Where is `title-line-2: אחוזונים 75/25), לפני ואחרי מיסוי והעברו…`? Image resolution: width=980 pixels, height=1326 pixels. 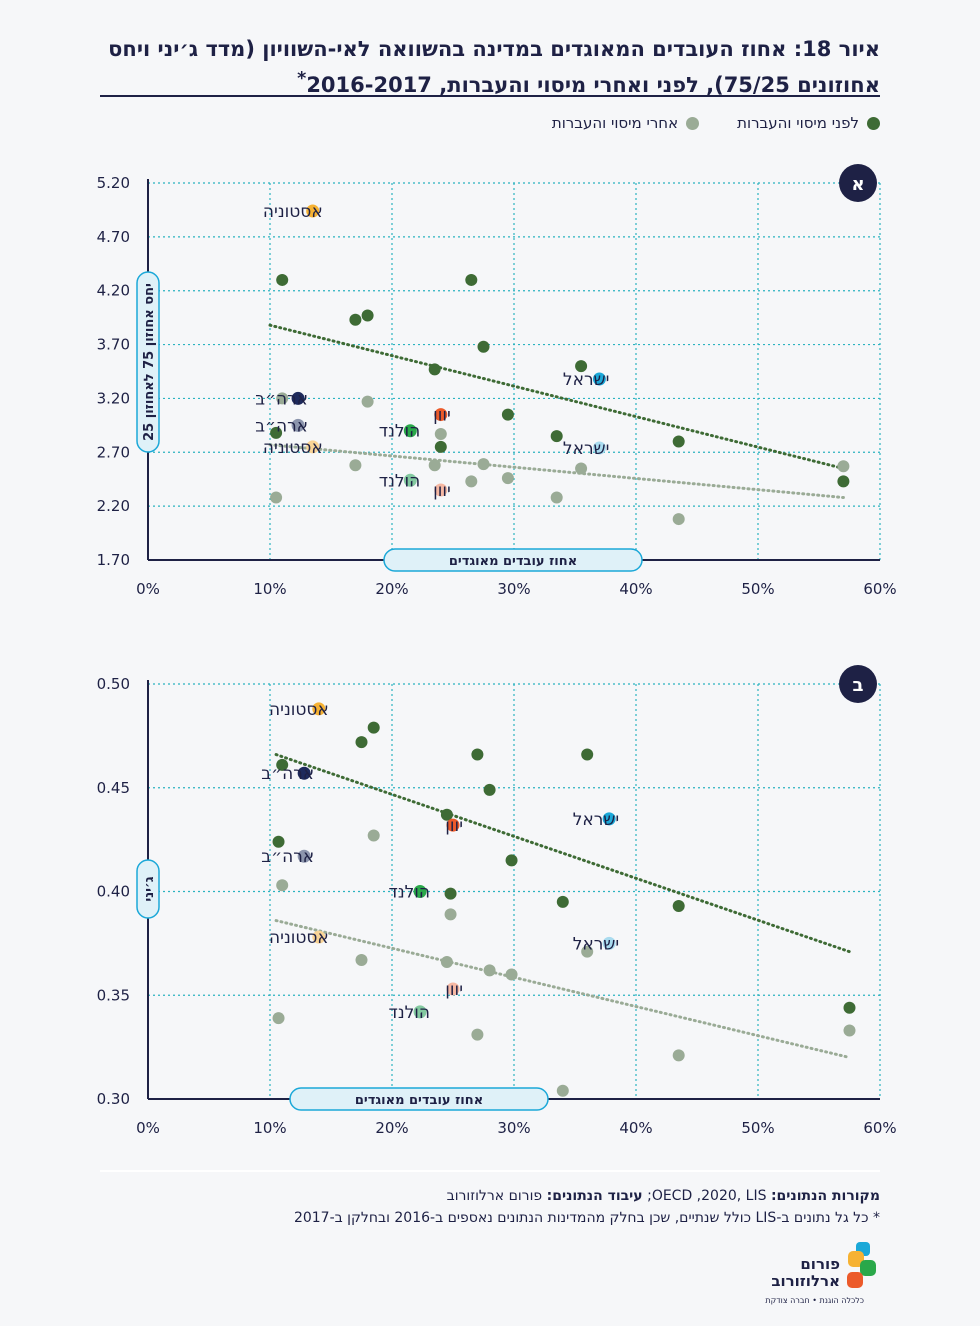 title-line-2: אחוזונים 75/25), לפני ואחרי מיסוי והעברו… is located at coordinates (490, 82).